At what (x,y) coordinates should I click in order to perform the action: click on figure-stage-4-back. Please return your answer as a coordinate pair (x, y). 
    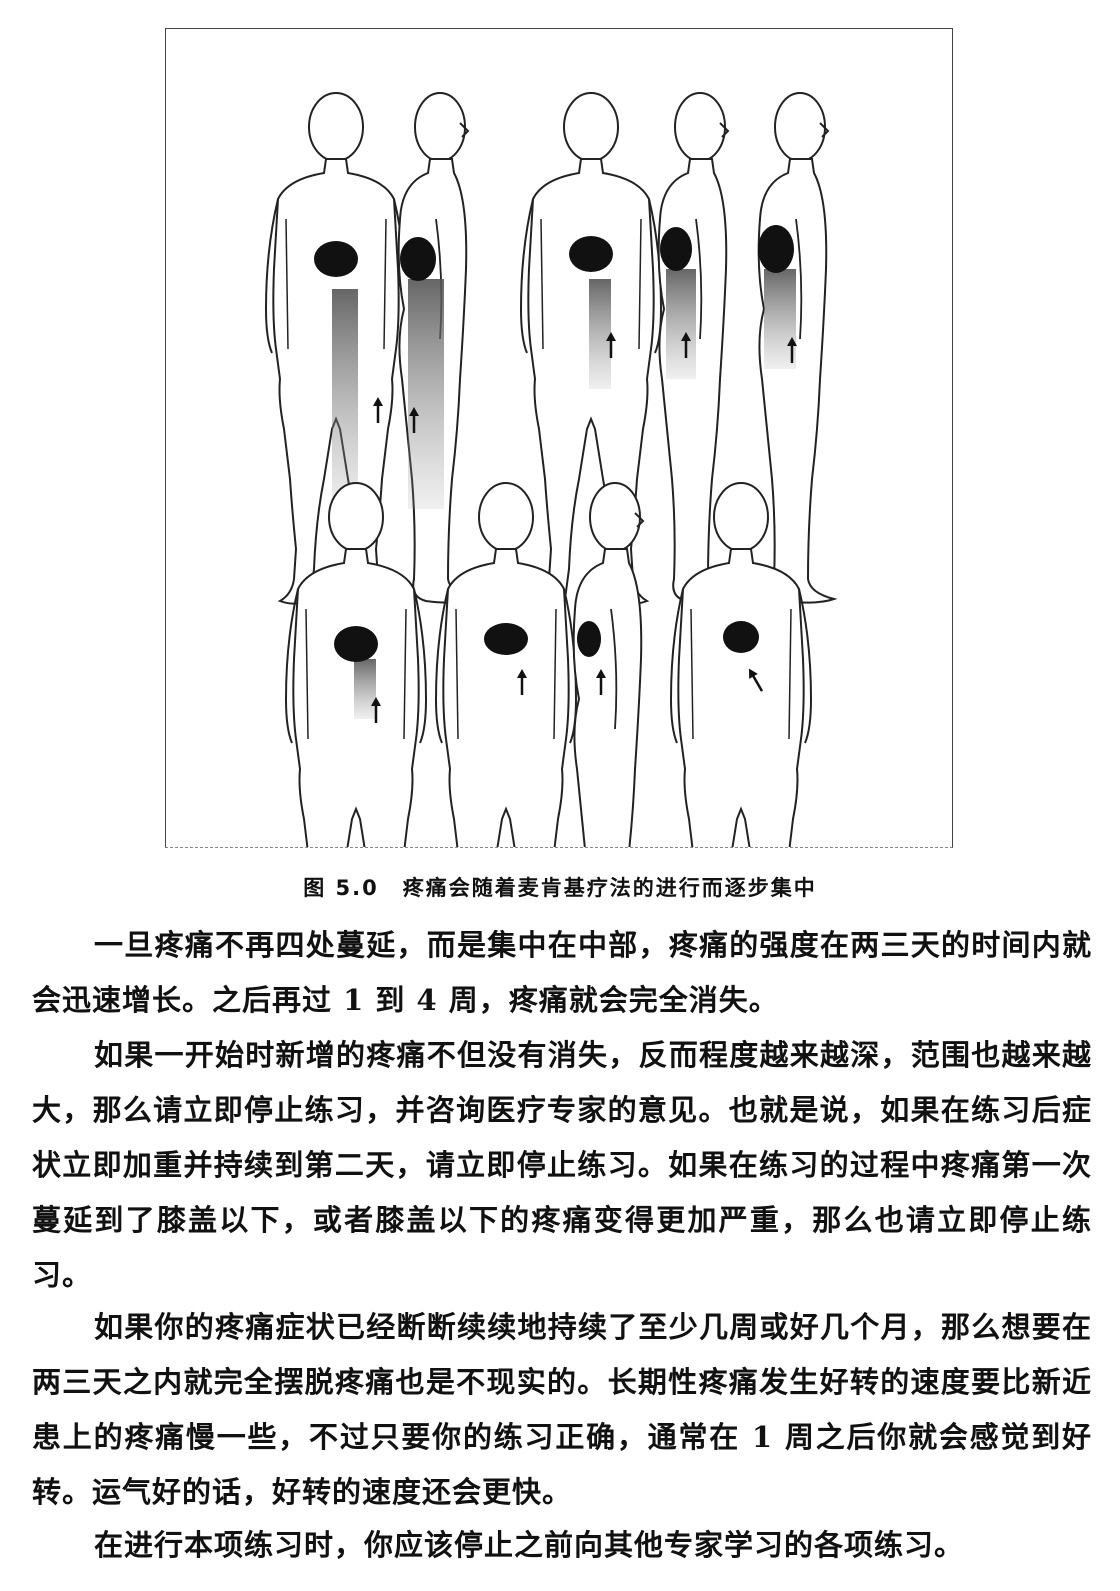
    Looking at the image, I should click on (356, 664).